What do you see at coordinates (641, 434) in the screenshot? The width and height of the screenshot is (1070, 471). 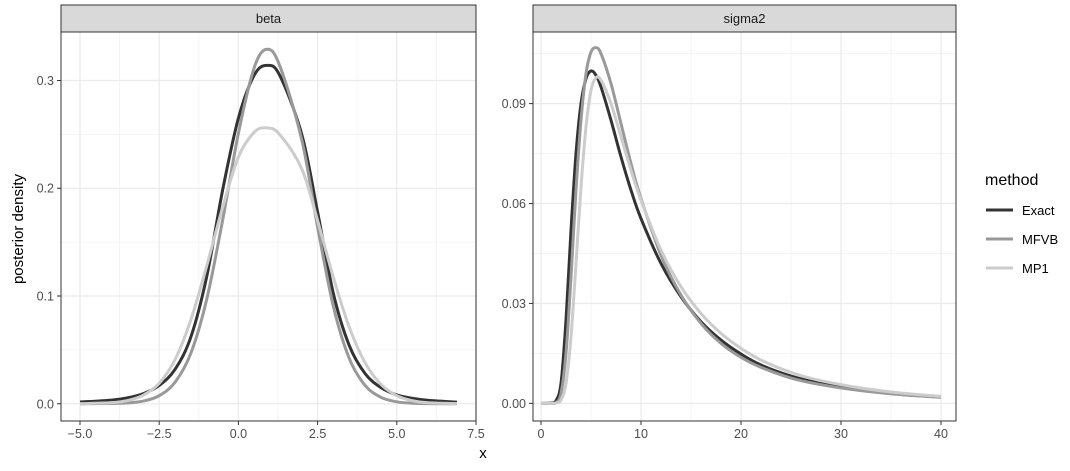 I see `x-tick-label: 10` at bounding box center [641, 434].